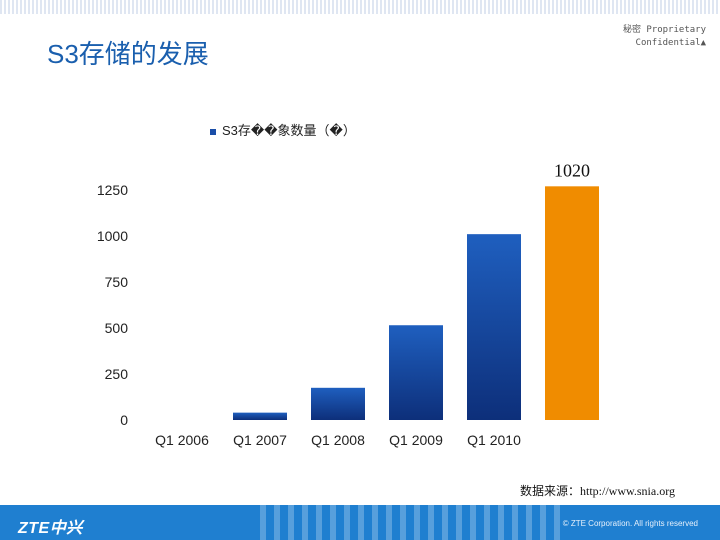  I want to click on y-tick-label: 0, so click(124, 420).